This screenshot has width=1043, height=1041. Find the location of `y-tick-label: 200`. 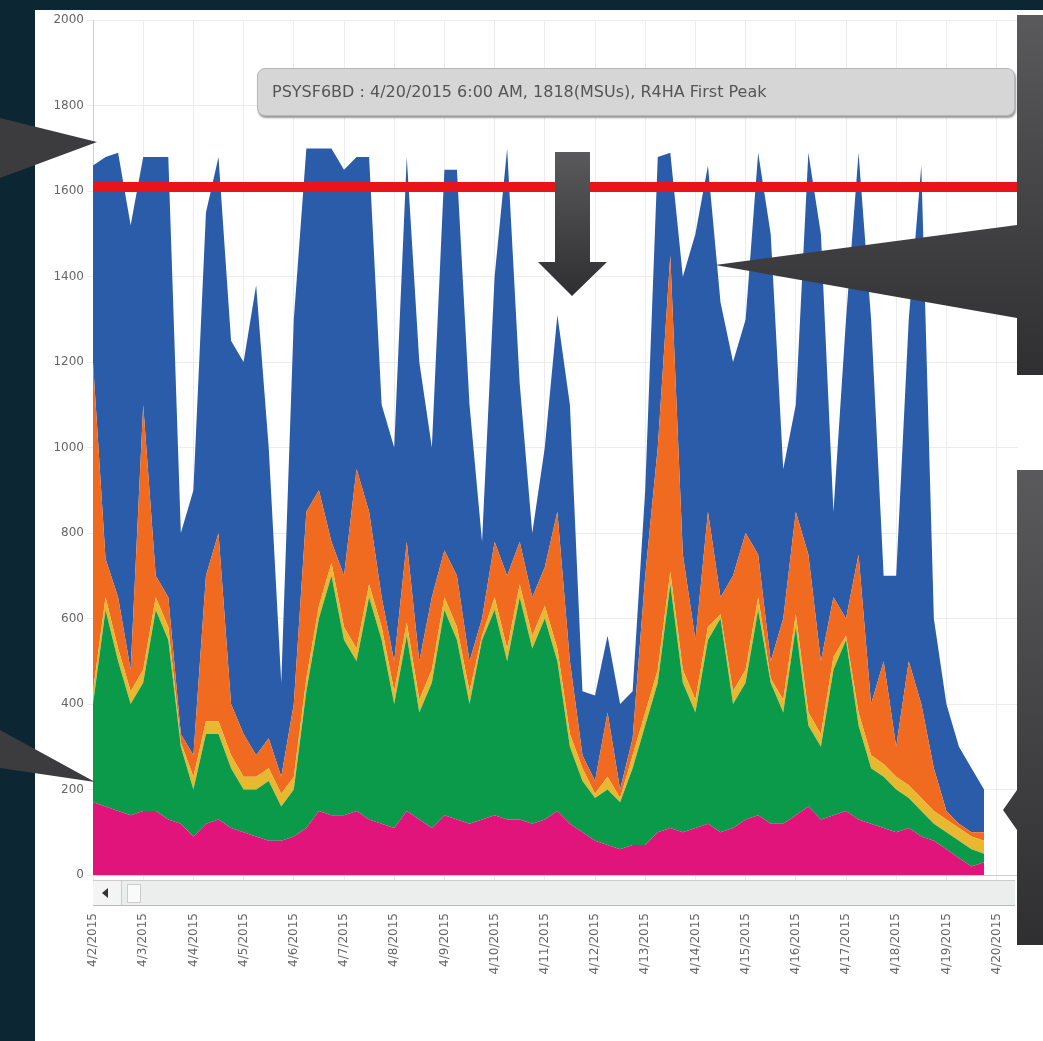

y-tick-label: 200 is located at coordinates (72, 788).